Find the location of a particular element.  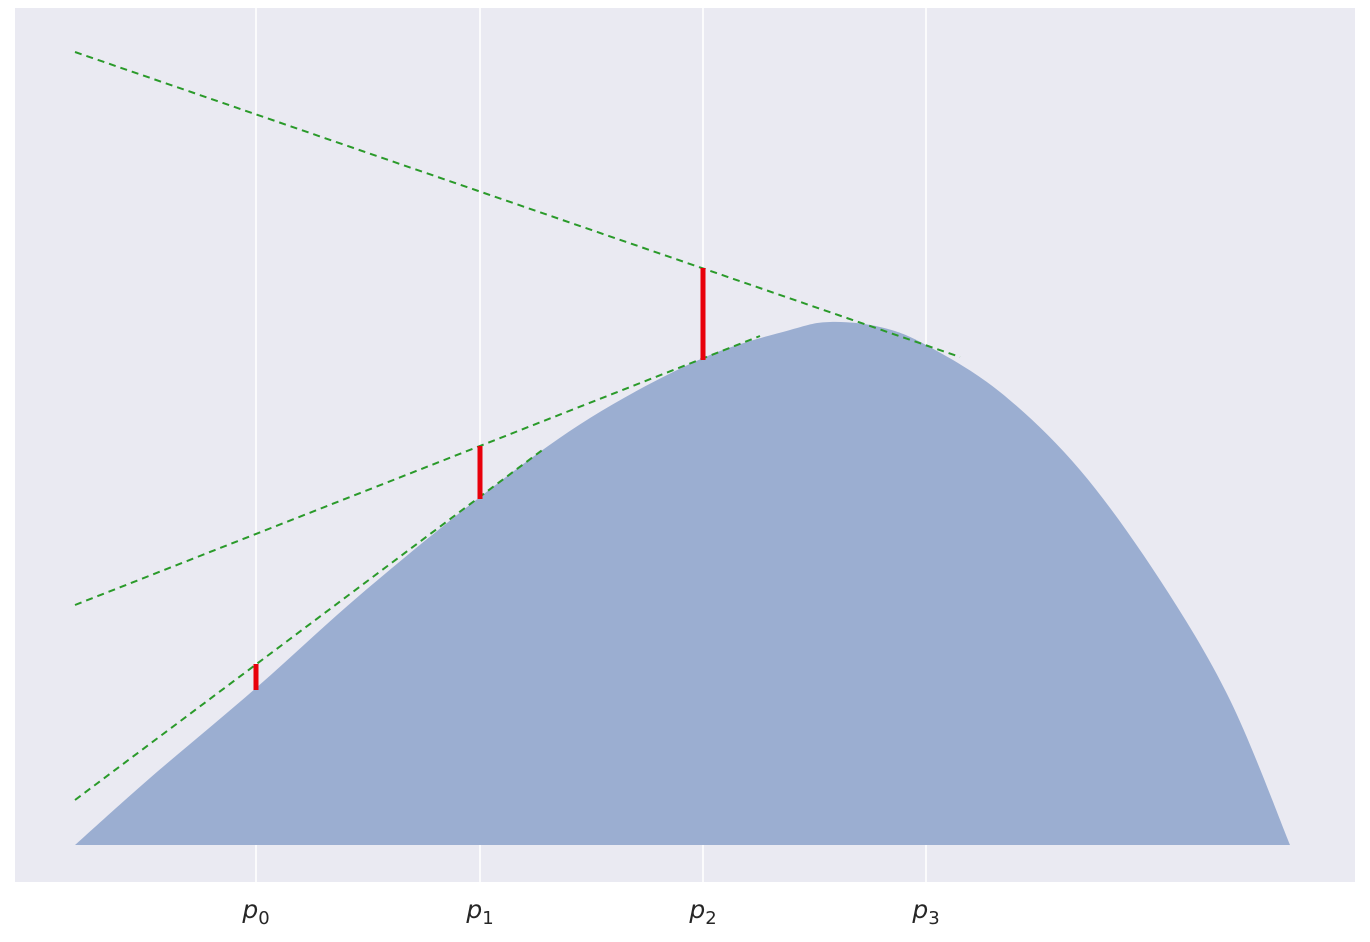

x-tick-label-p3: p3 is located at coordinates (926, 912).